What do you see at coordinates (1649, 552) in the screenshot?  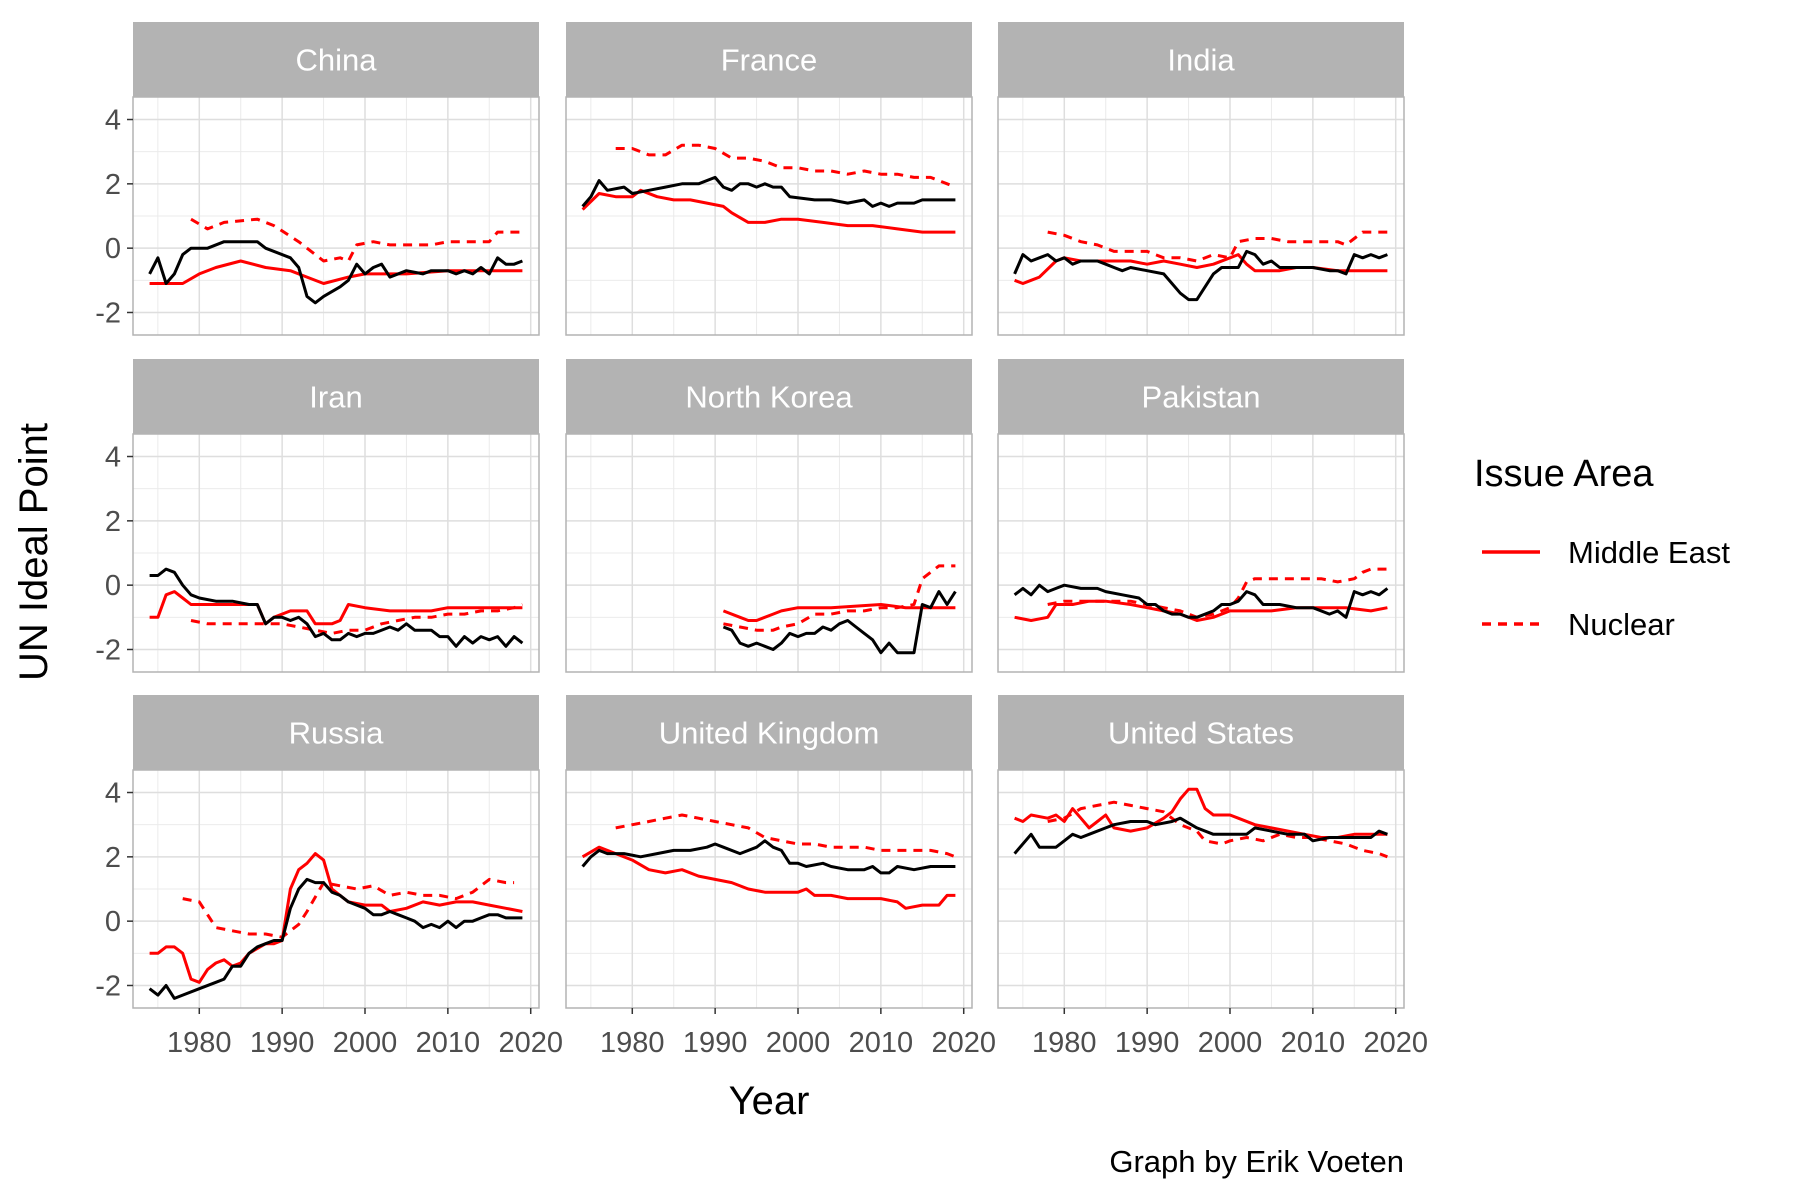 I see `legend-label-middle-east: Middle East` at bounding box center [1649, 552].